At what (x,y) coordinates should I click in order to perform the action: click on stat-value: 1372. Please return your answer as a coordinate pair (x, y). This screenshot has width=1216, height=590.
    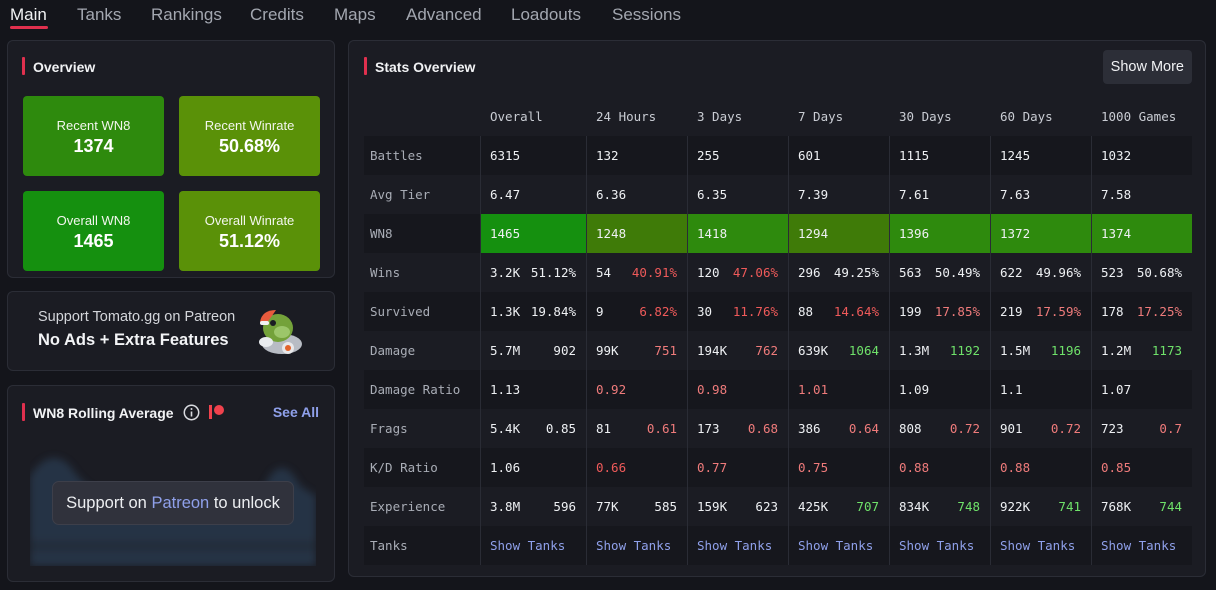
    Looking at the image, I should click on (1015, 233).